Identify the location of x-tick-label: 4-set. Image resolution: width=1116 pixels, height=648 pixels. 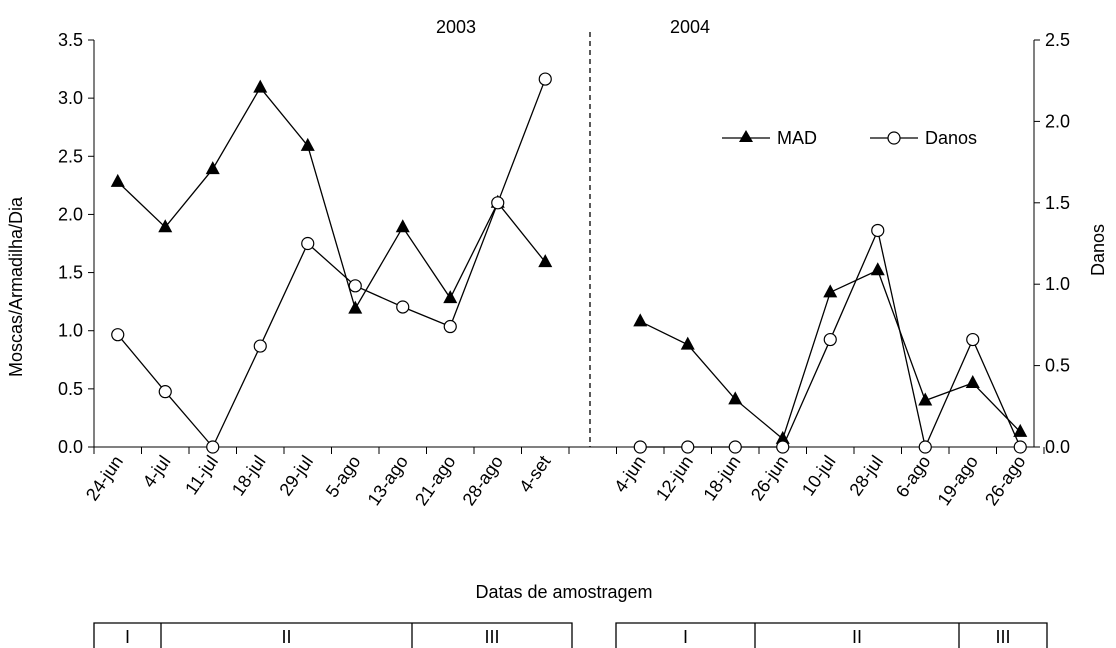
(534, 474).